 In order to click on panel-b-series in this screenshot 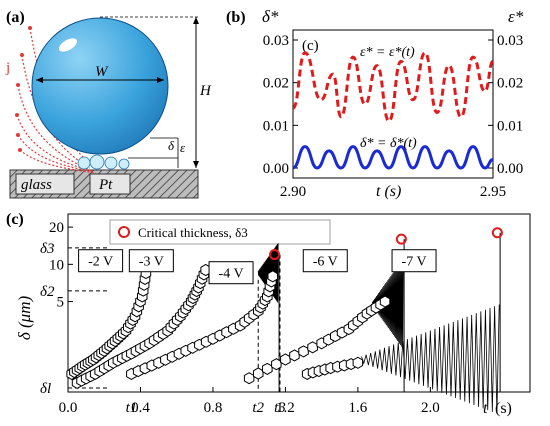, I will do `click(393, 110)`.